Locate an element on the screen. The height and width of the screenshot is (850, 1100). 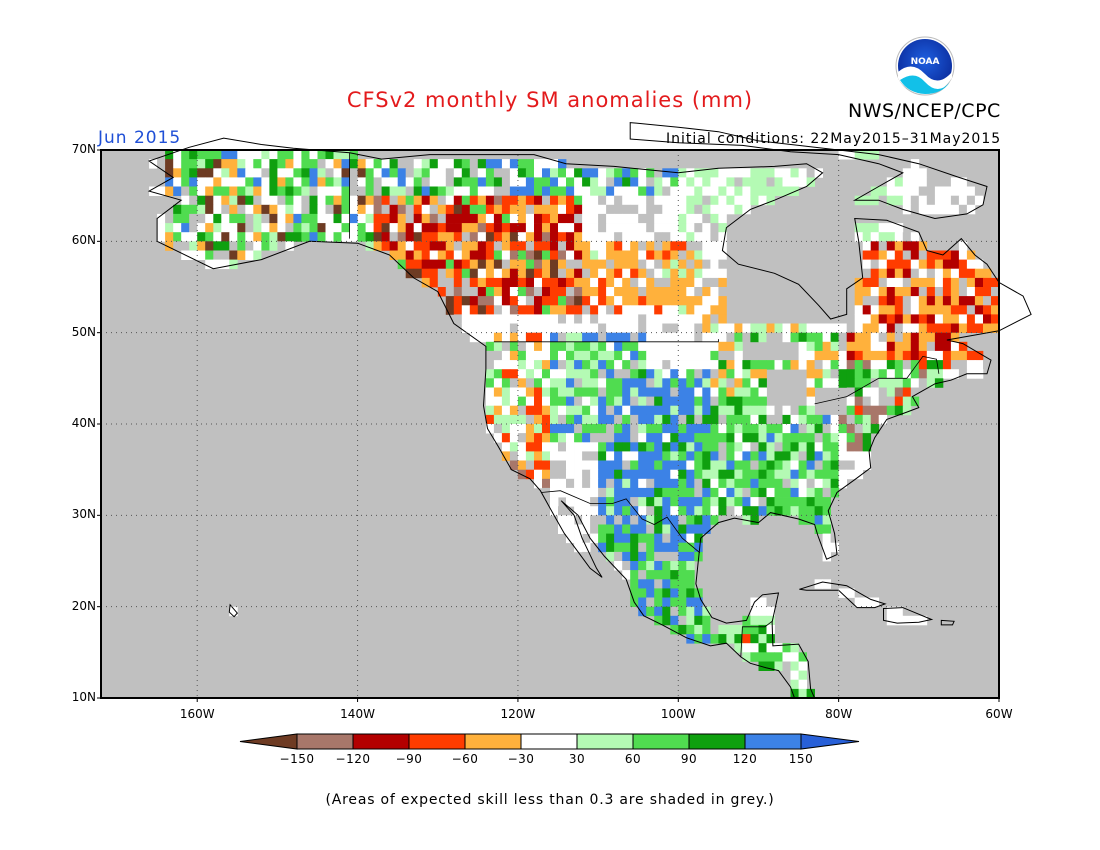
colorbar-label-6: 60 is located at coordinates (633, 759).